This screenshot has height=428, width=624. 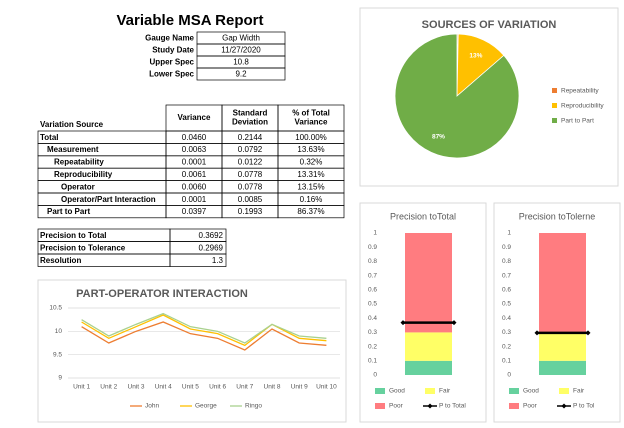 What do you see at coordinates (250, 199) in the screenshot?
I see `table-value: 0.0085` at bounding box center [250, 199].